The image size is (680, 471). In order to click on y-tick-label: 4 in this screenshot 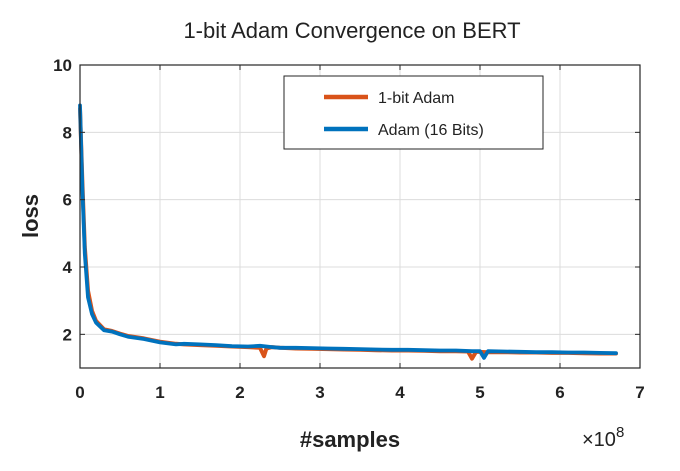, I will do `click(68, 267)`.